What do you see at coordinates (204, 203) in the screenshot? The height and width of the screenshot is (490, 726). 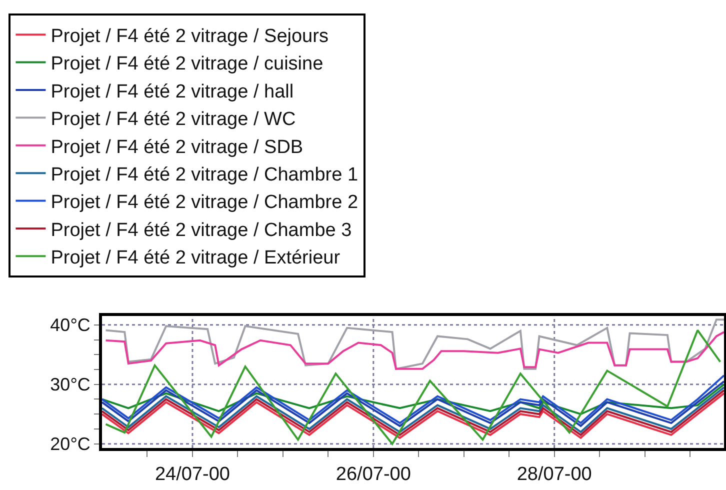 I see `legend-label: Projet / F4 été 2 vitrage / Chambre 2` at bounding box center [204, 203].